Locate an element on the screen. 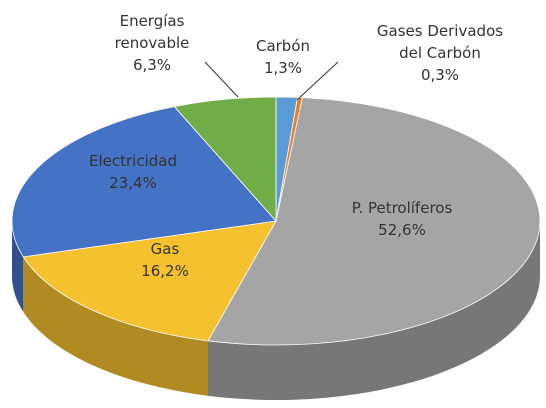  value-label: 0,3% is located at coordinates (440, 75).